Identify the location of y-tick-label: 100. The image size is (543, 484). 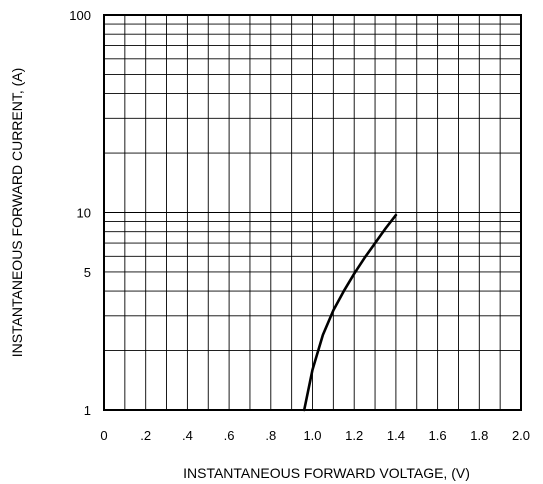
(80, 15).